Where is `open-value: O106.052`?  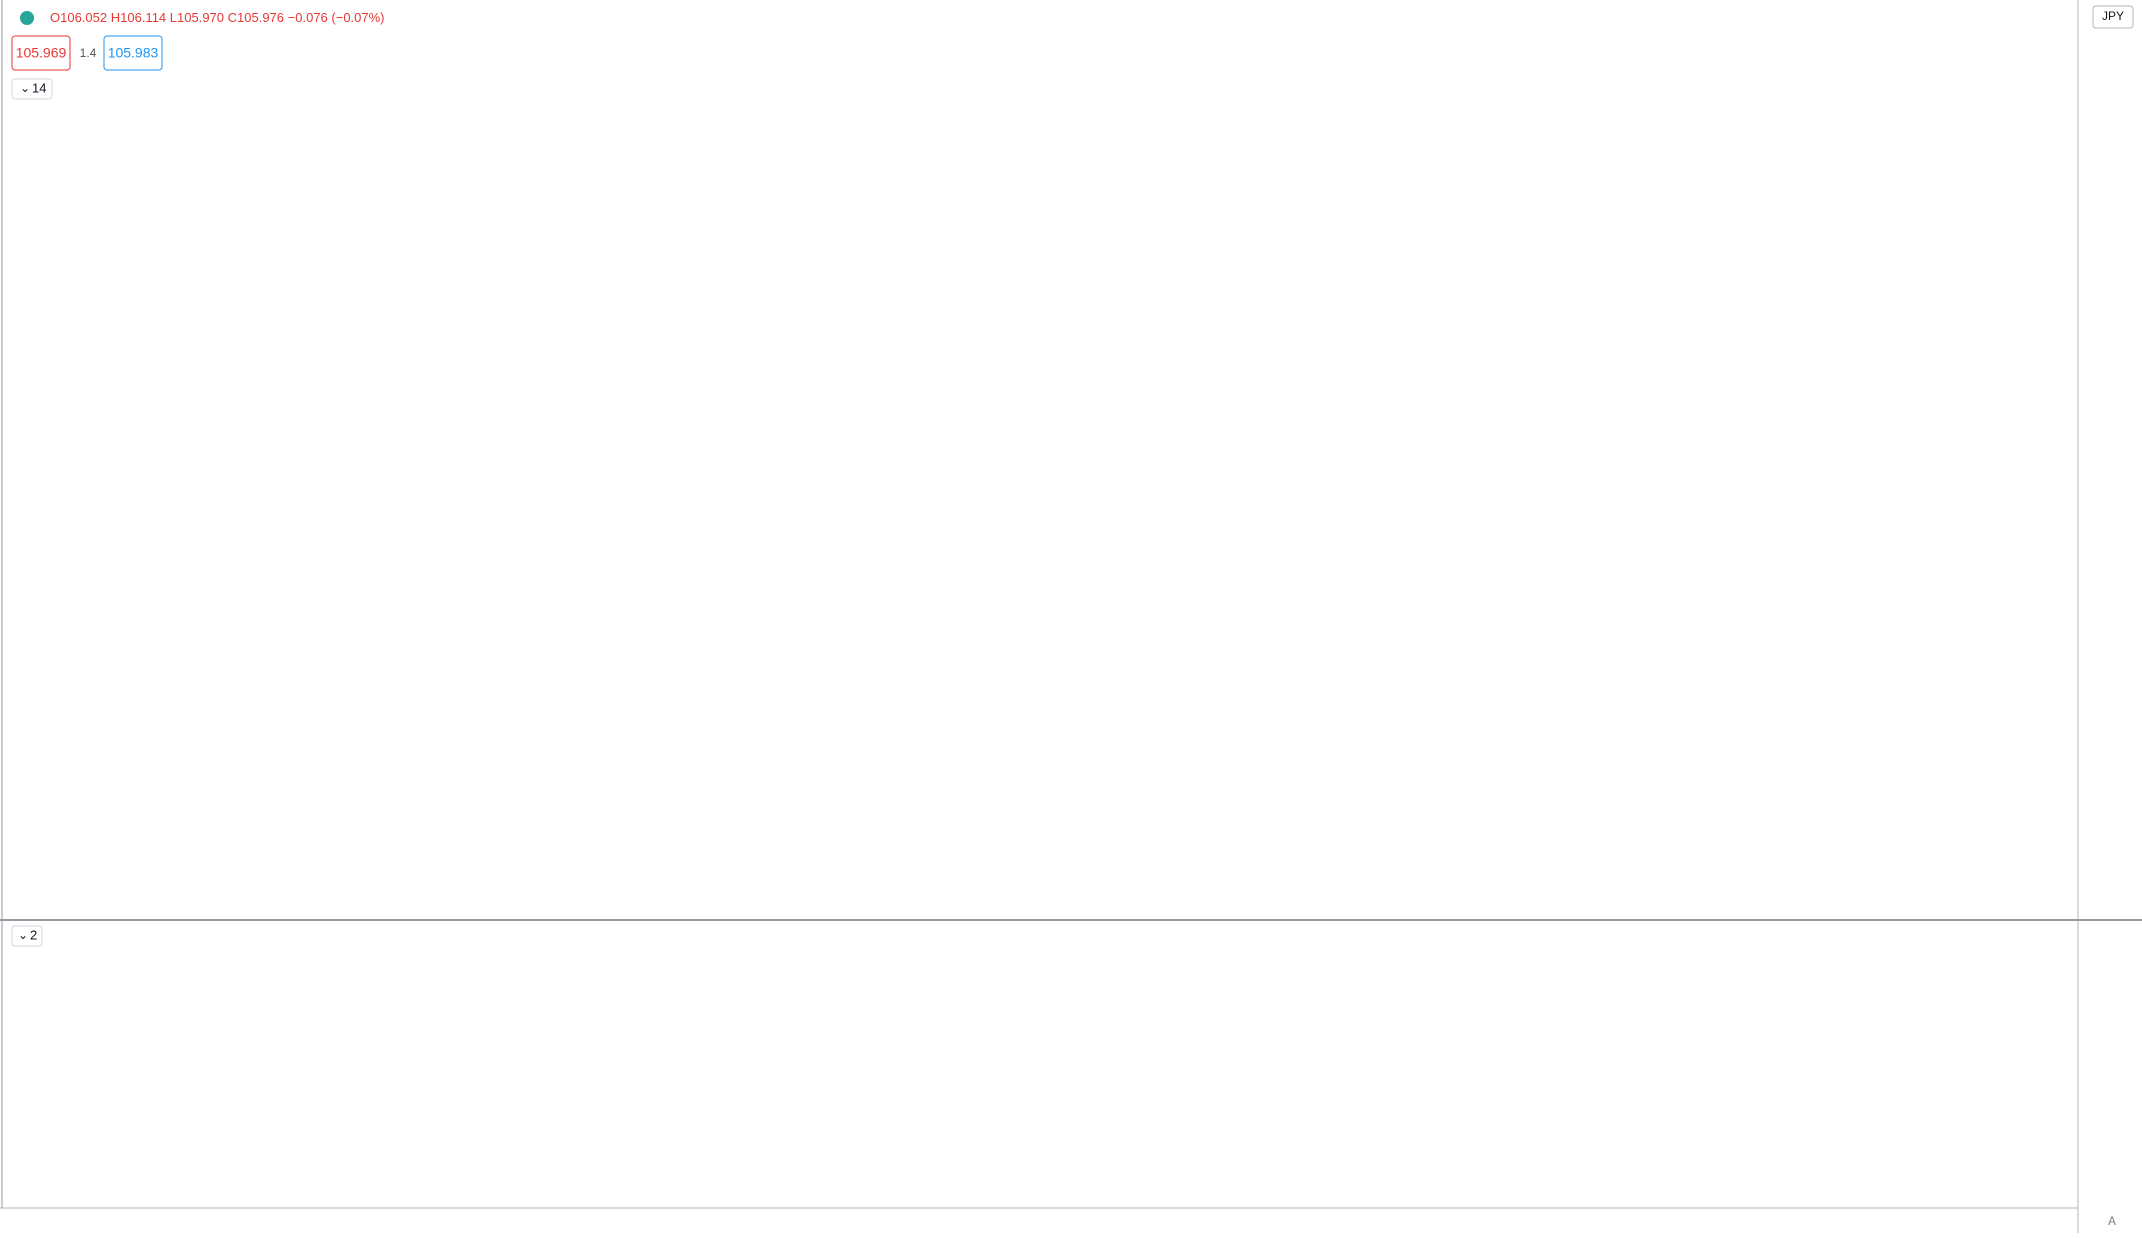
open-value: O106.052 is located at coordinates (78, 17).